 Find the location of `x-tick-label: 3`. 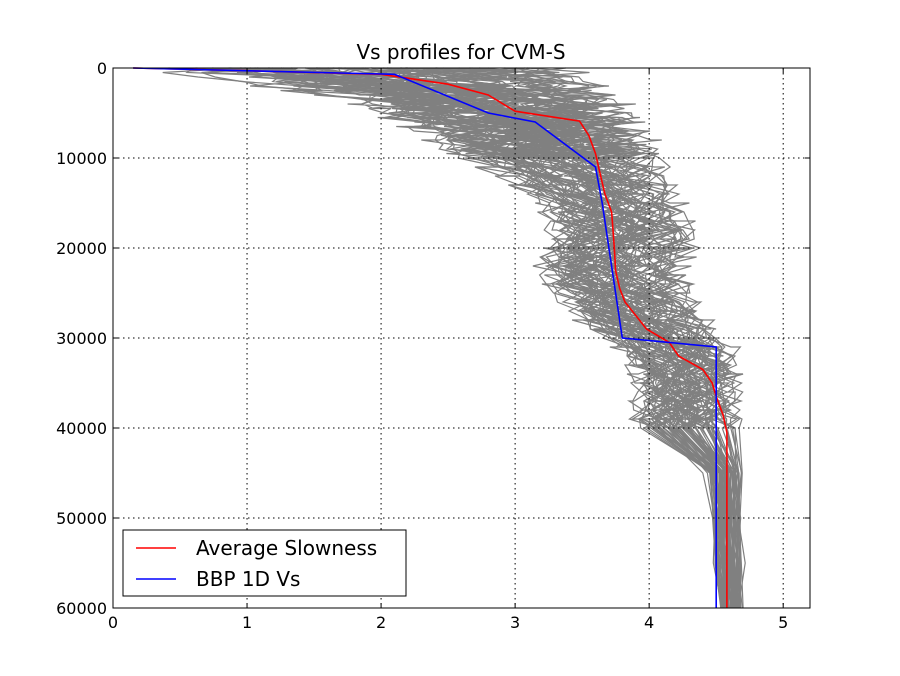

x-tick-label: 3 is located at coordinates (515, 622).